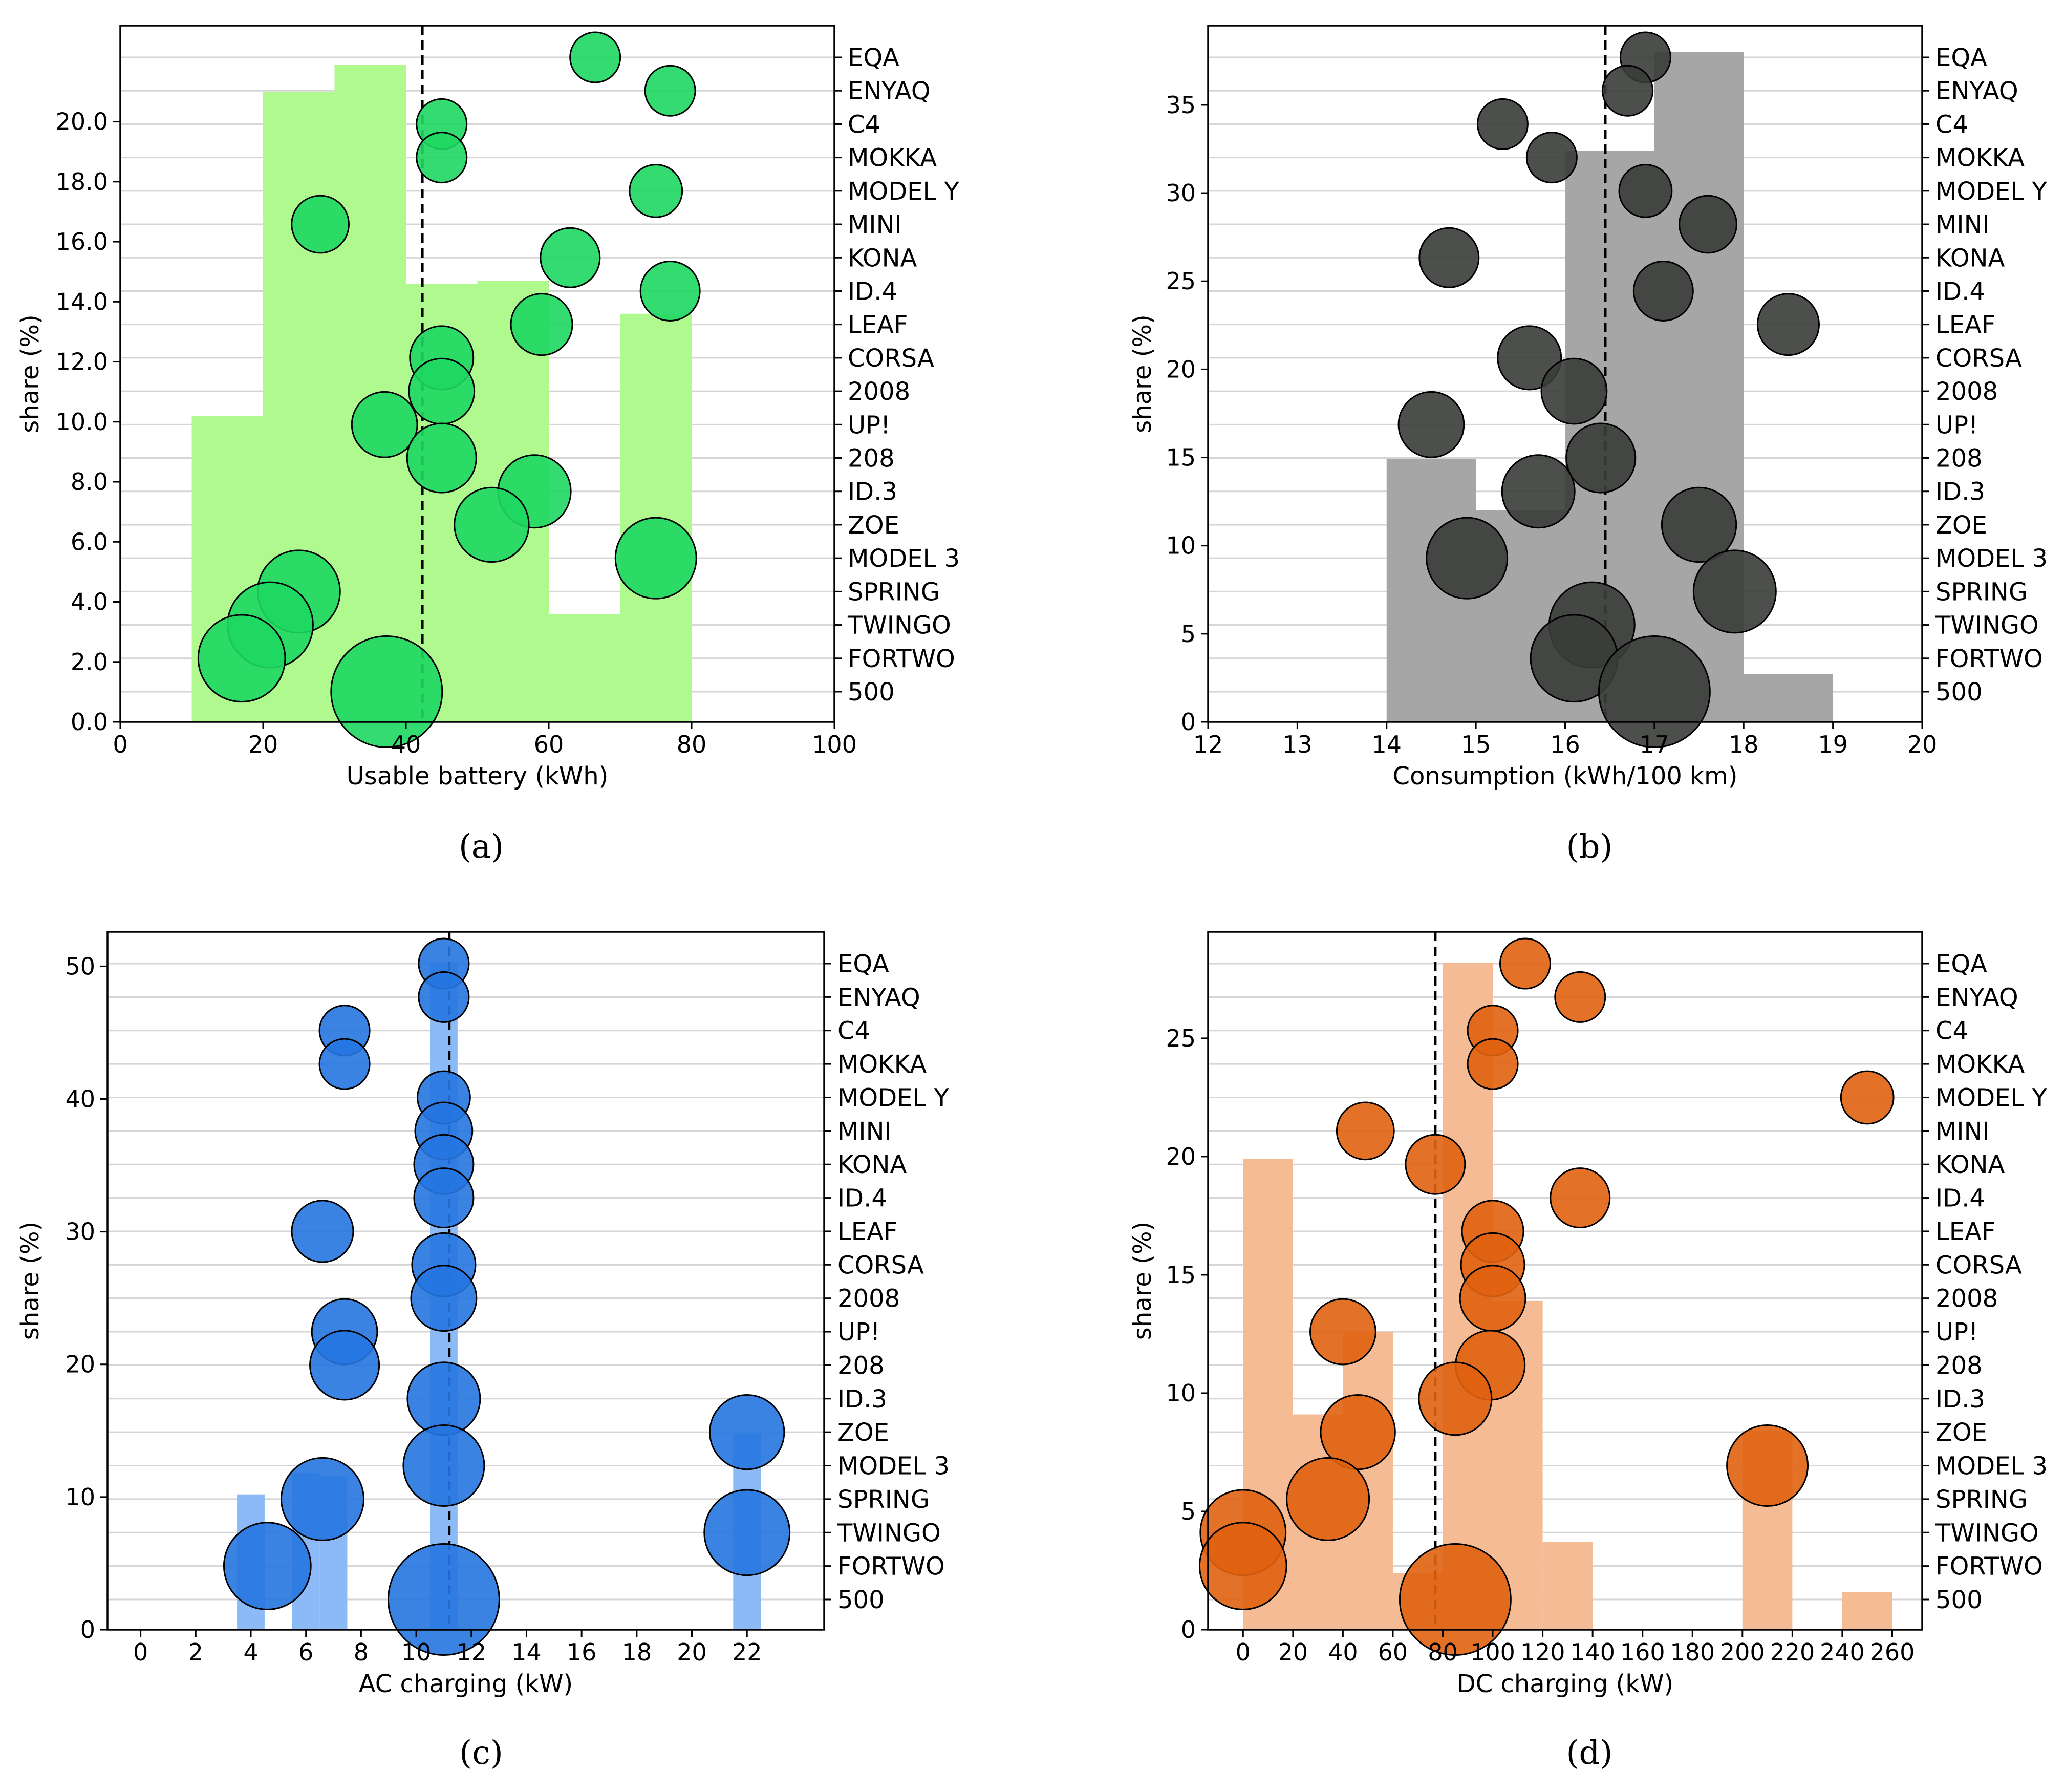  What do you see at coordinates (1181, 193) in the screenshot?
I see `y-tick-label: 30` at bounding box center [1181, 193].